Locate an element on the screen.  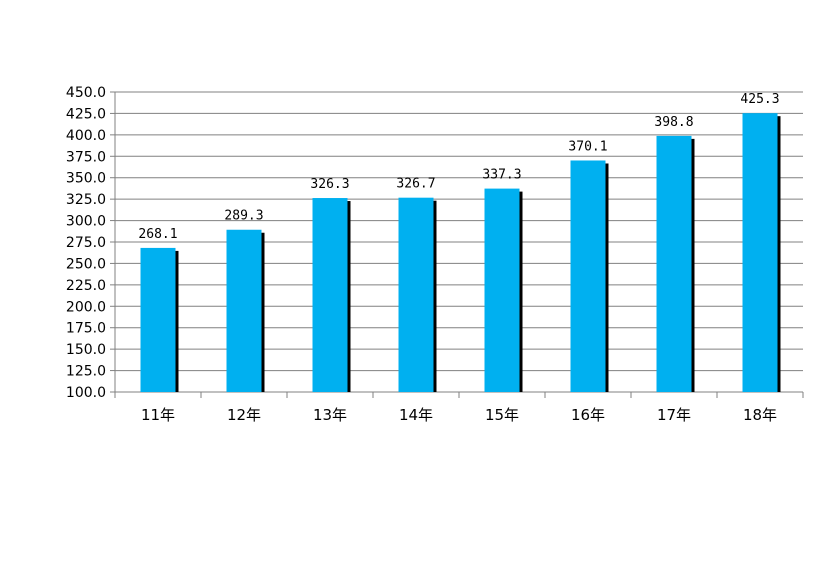
y-tick-label: 175.0 is located at coordinates (86, 329).